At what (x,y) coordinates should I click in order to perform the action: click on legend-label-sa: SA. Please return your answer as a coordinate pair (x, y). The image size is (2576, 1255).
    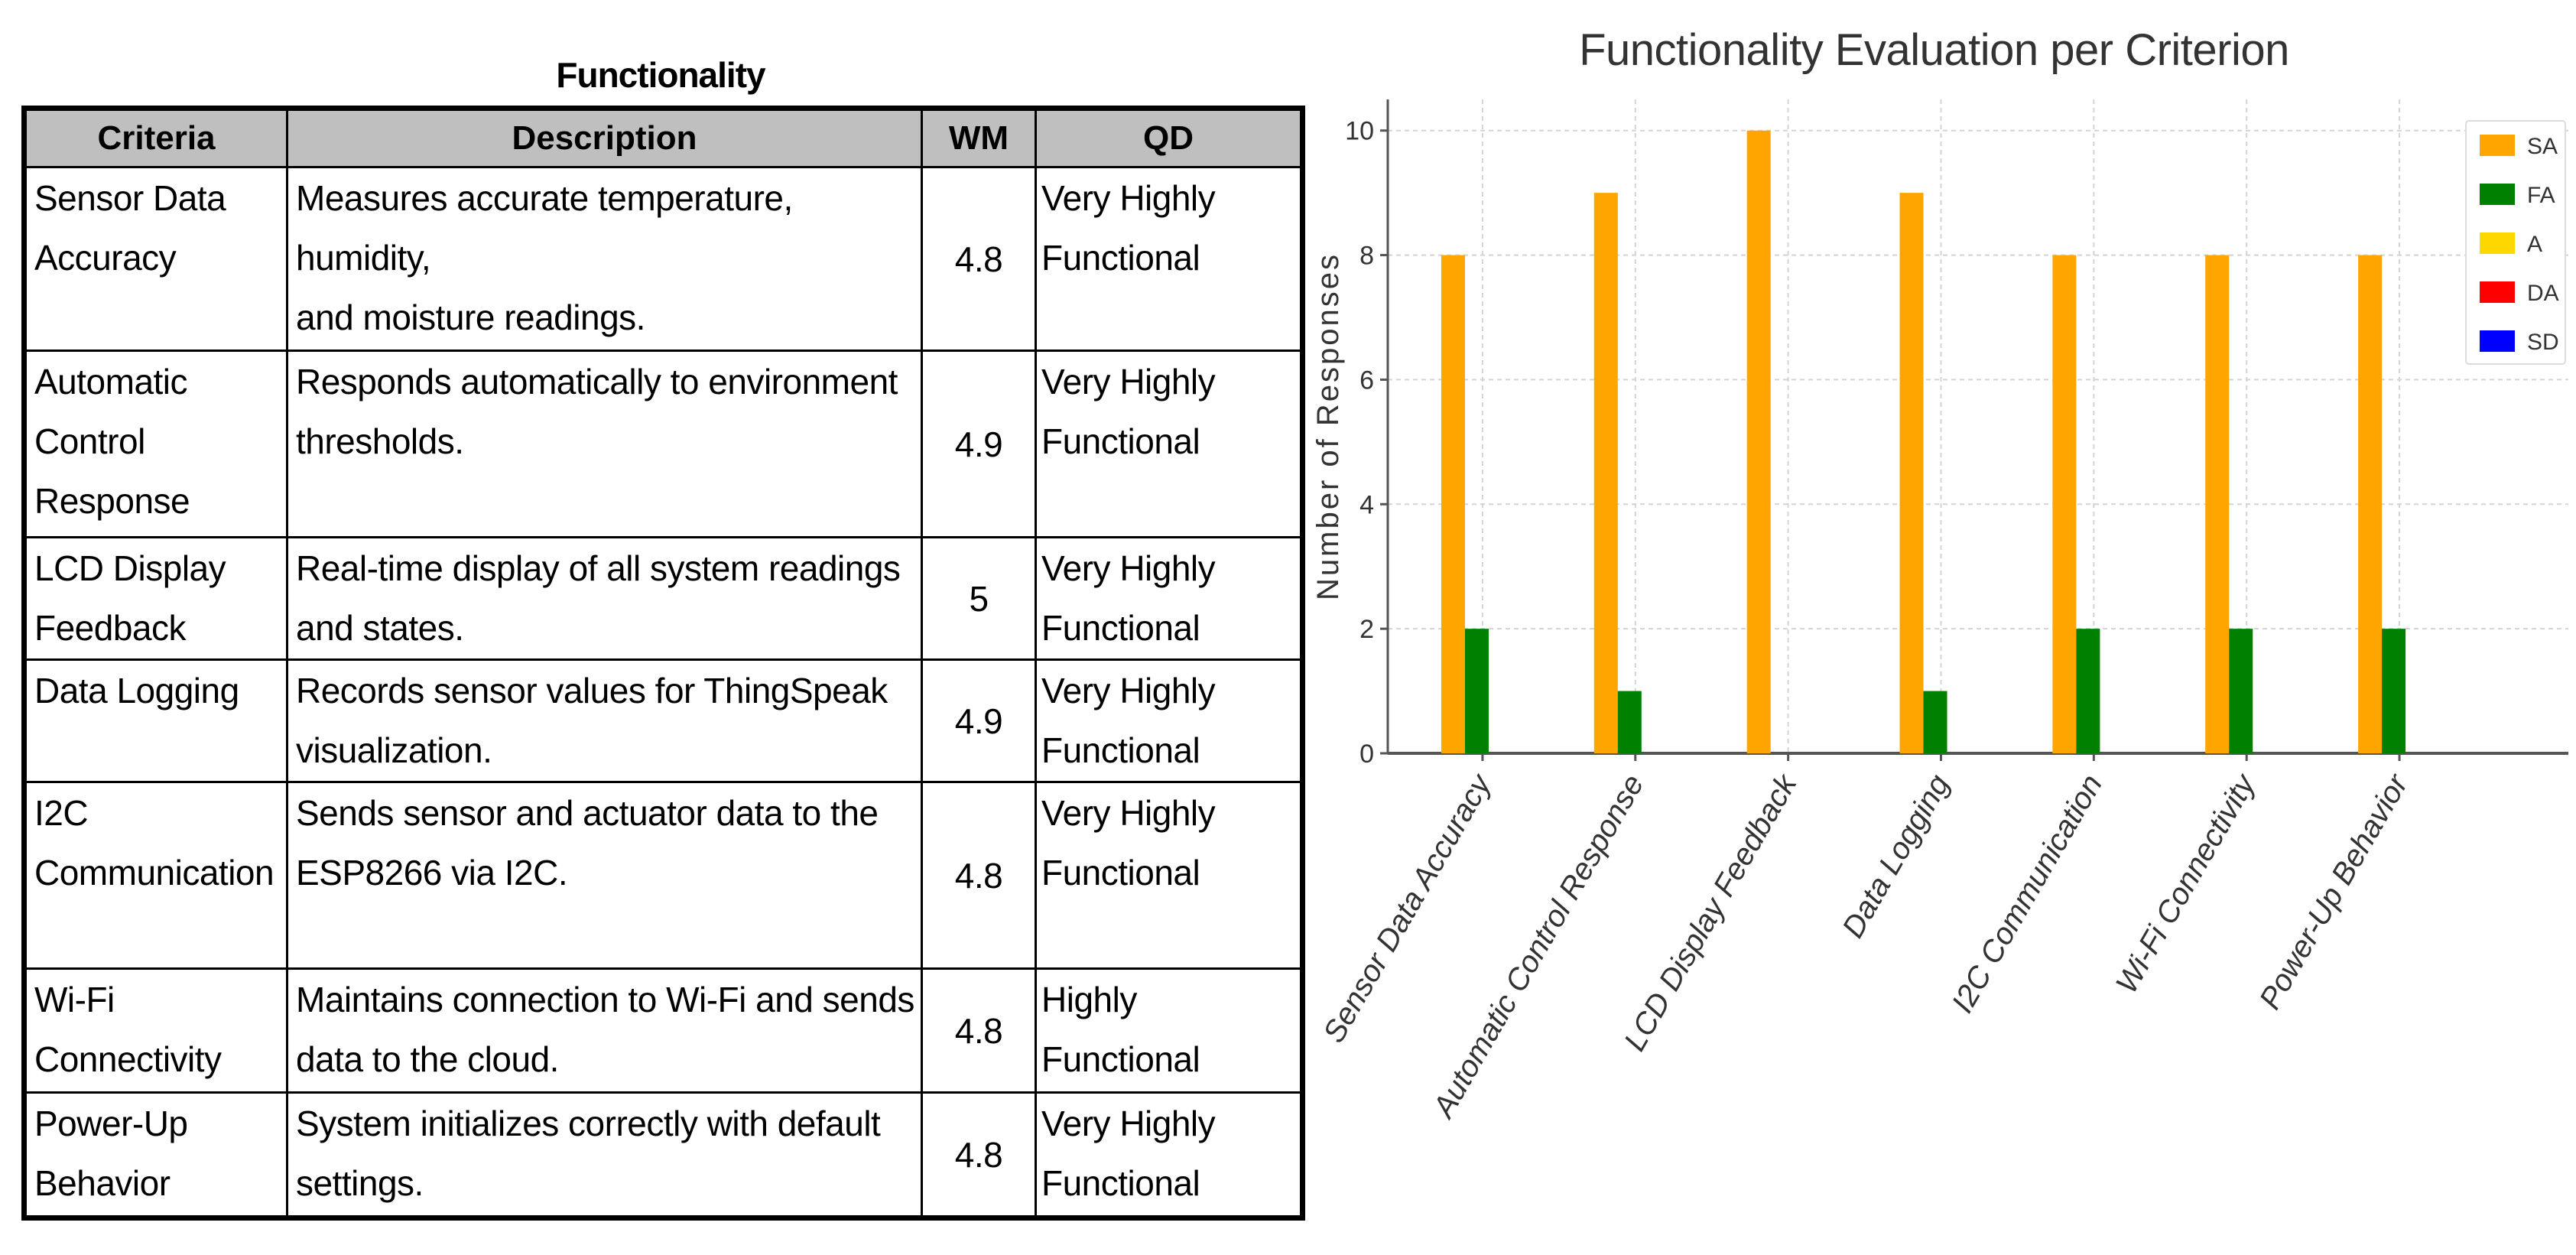
    Looking at the image, I should click on (2542, 146).